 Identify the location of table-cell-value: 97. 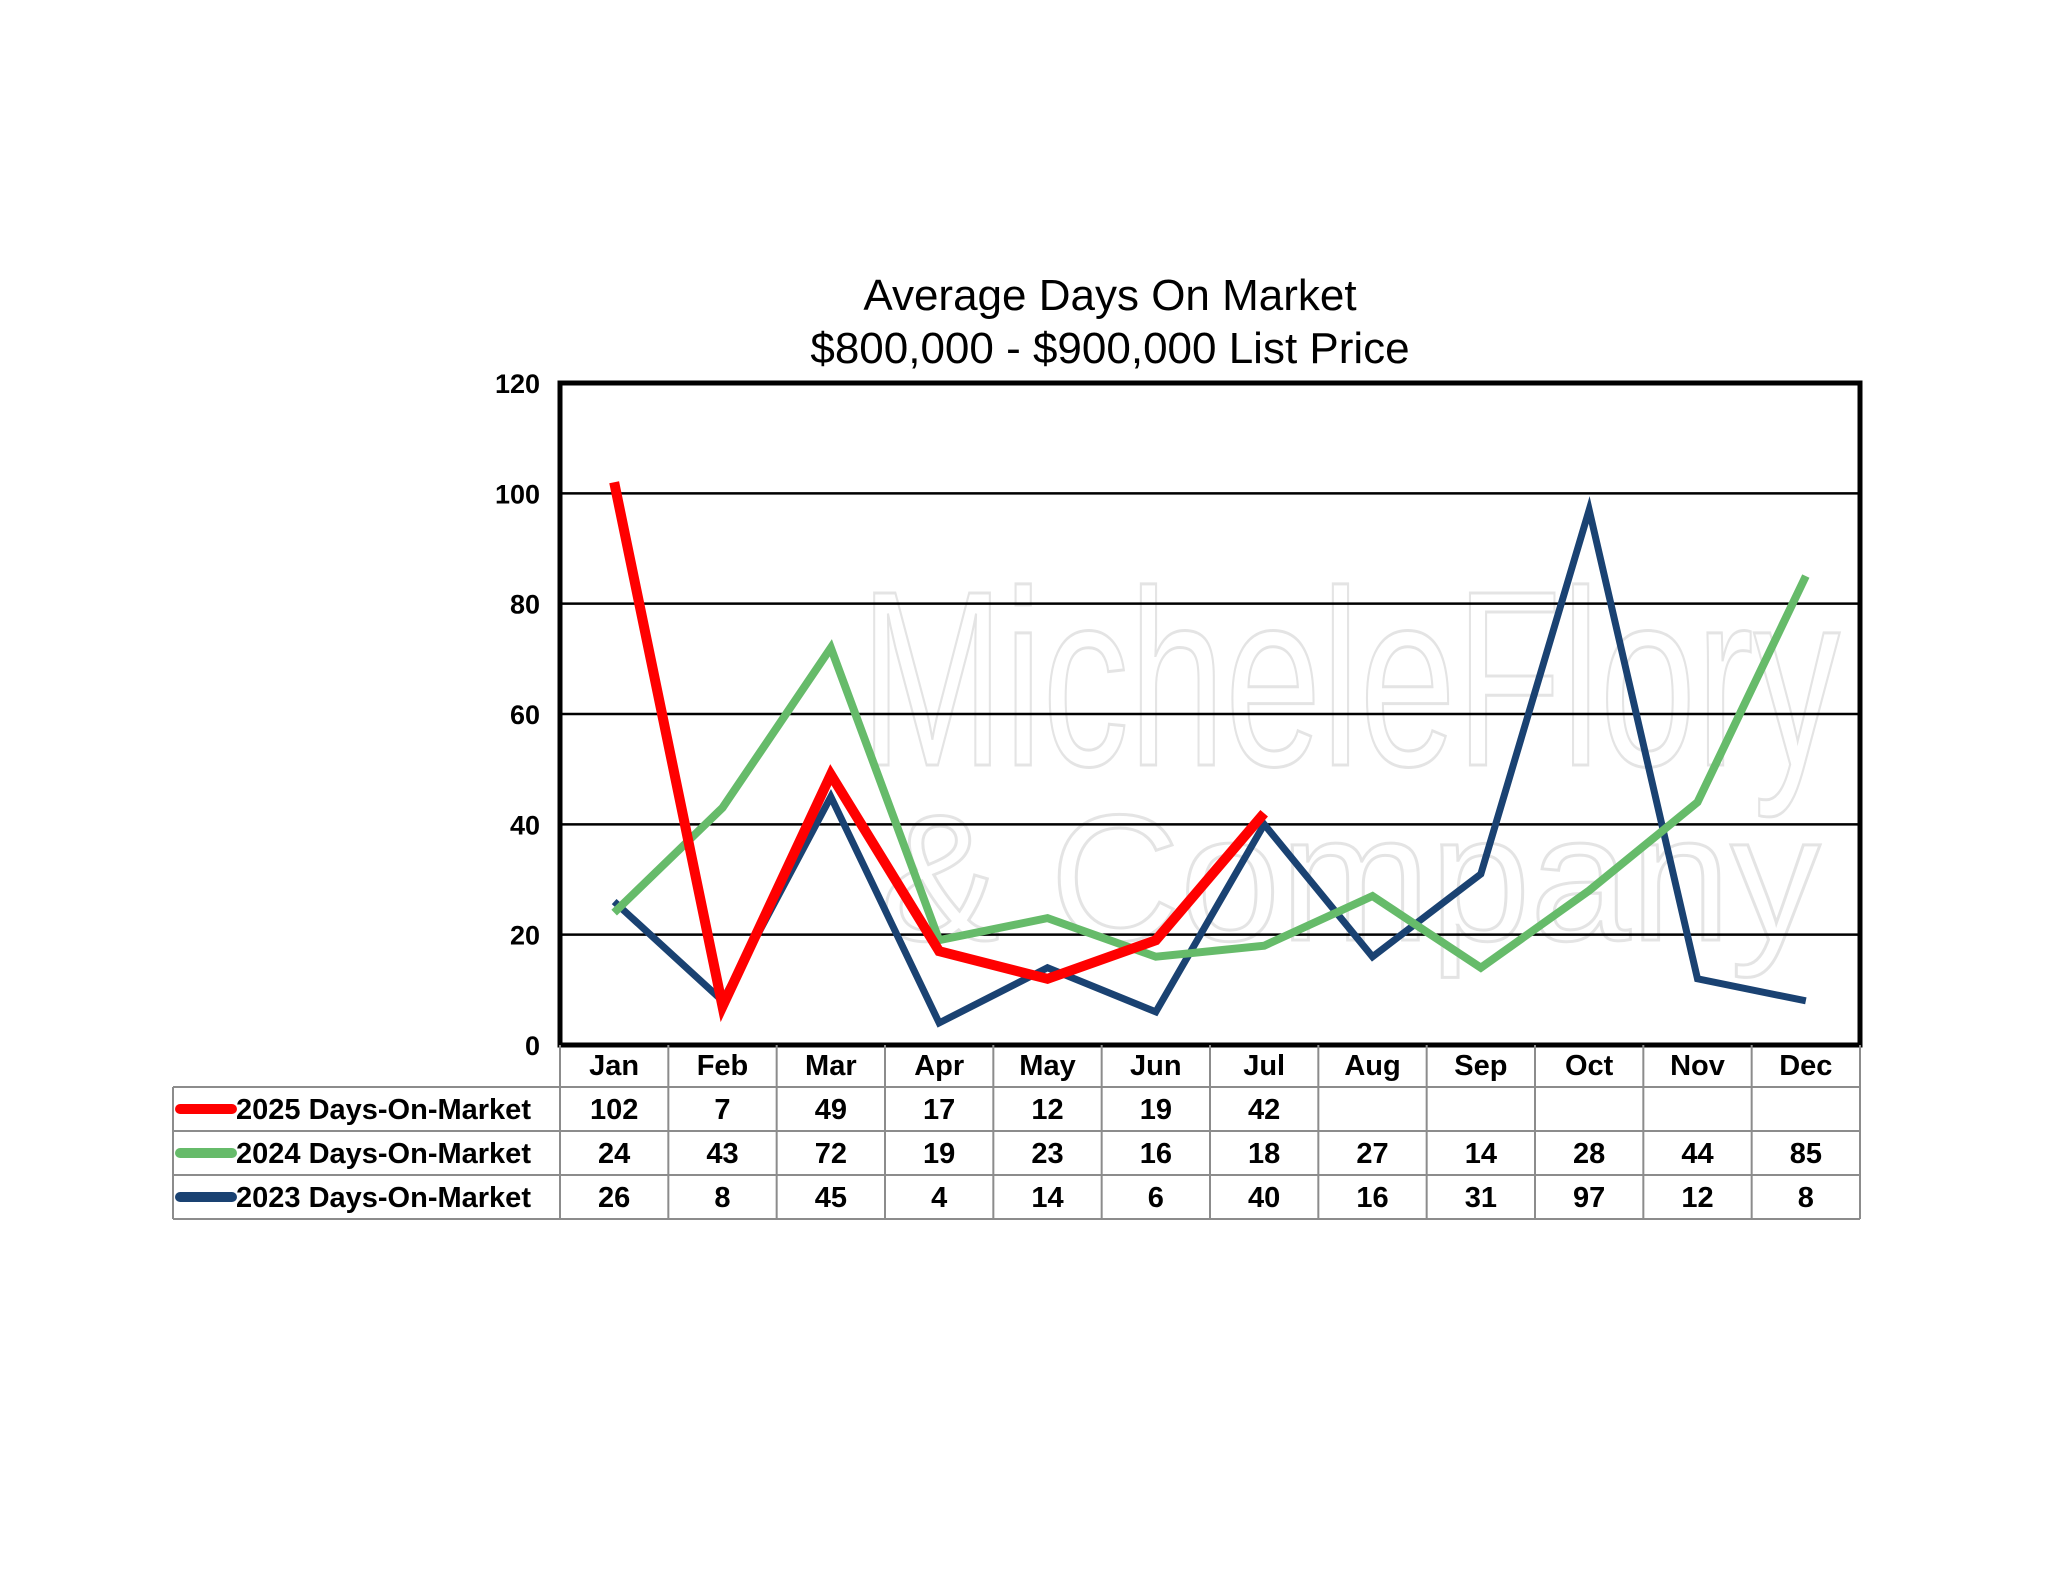
(1589, 1198).